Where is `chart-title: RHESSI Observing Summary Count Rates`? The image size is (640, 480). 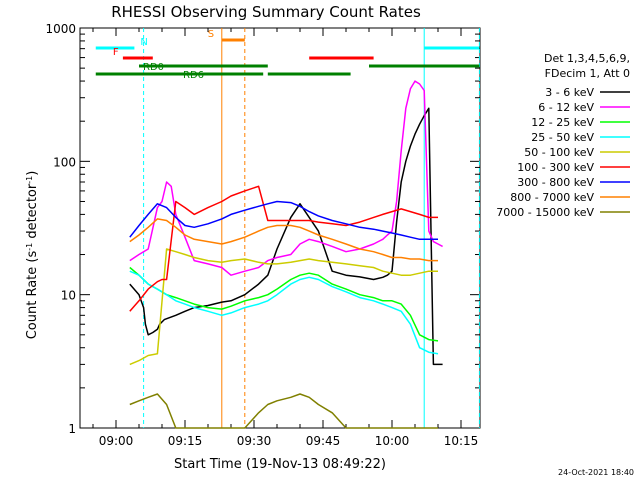
chart-title: RHESSI Observing Summary Count Rates is located at coordinates (266, 12).